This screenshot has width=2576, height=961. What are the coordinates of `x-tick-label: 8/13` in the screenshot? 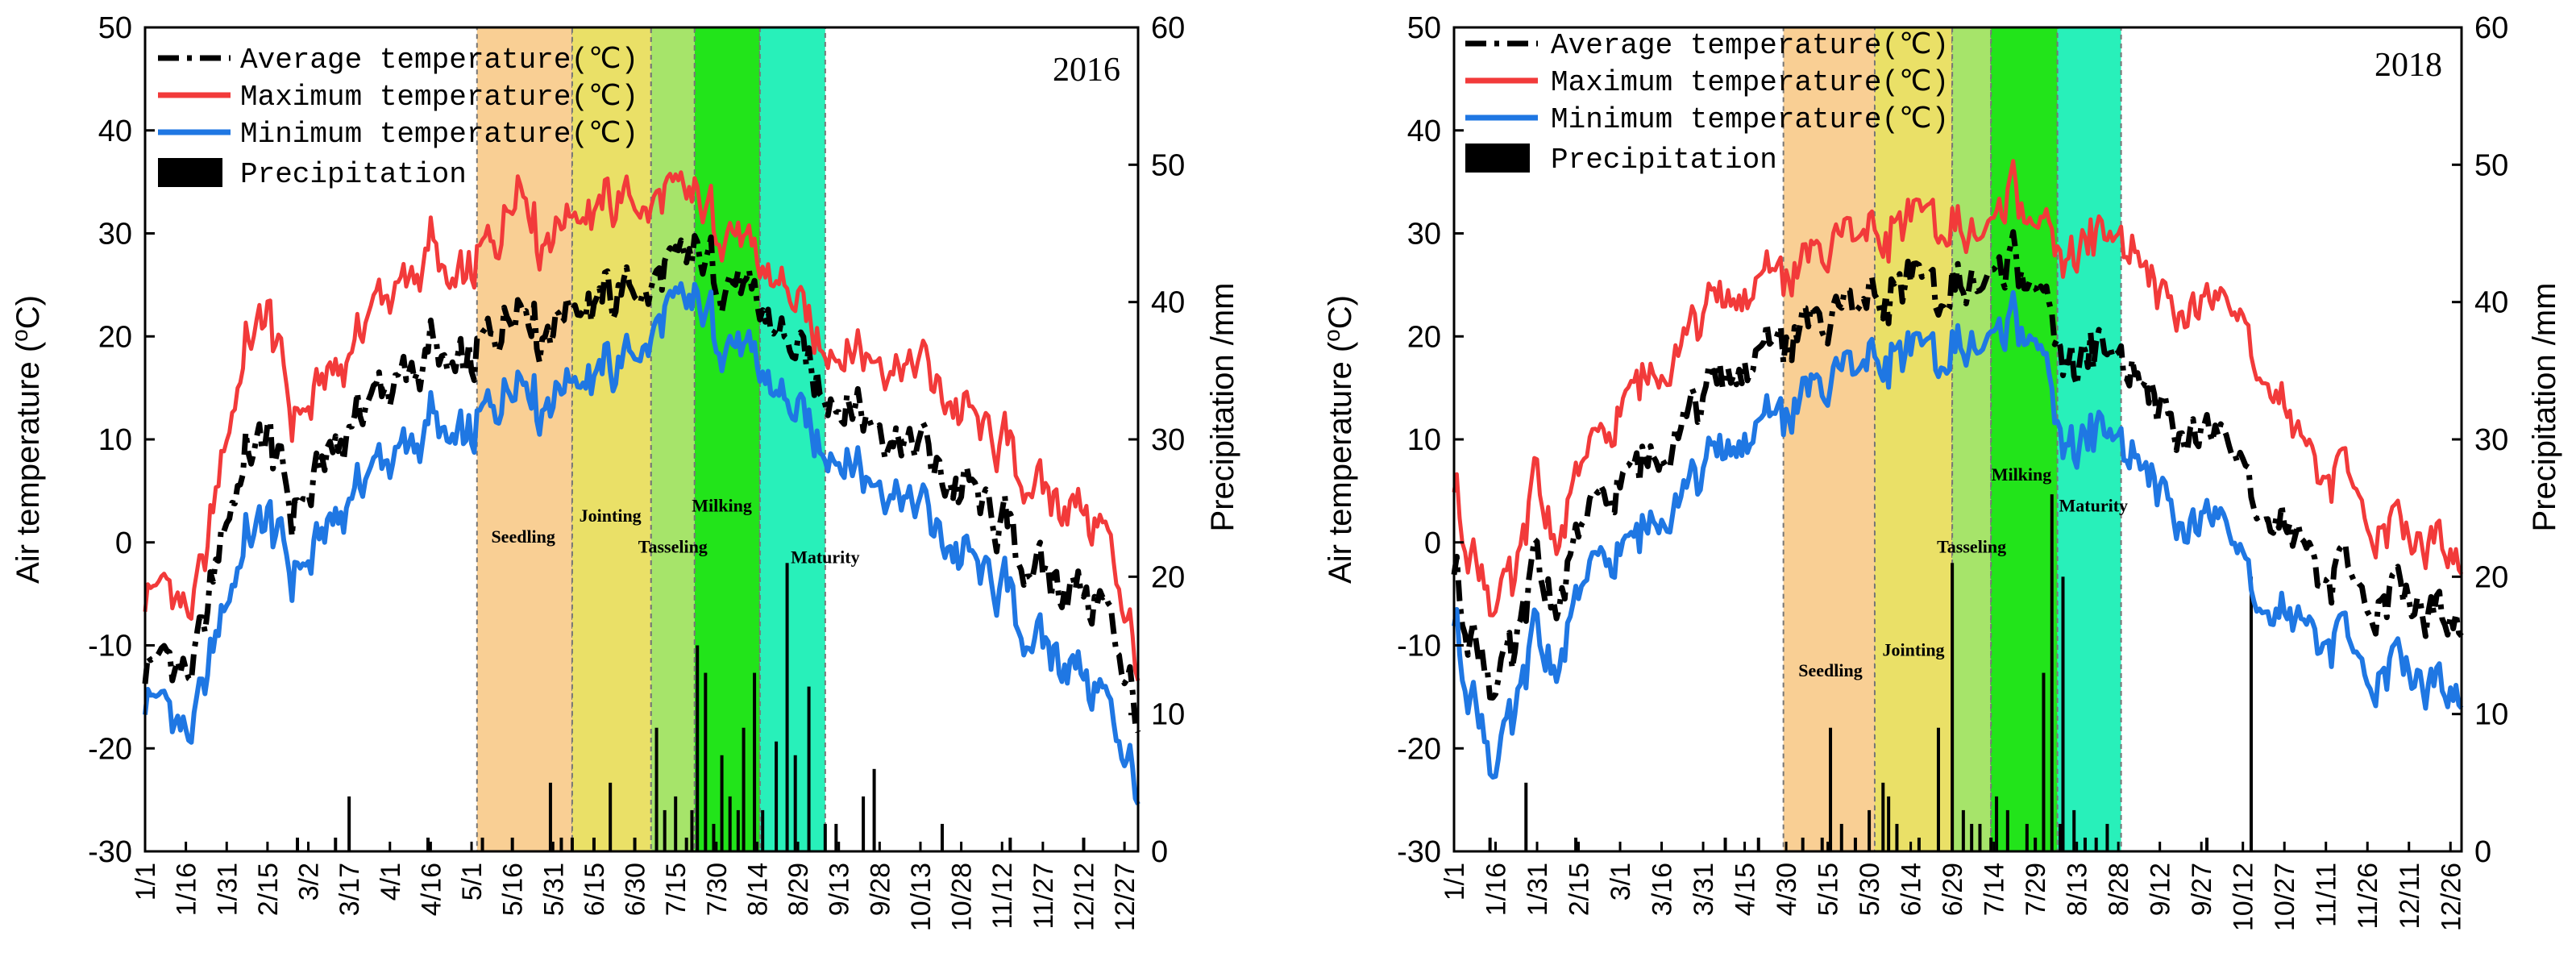 It's located at (2078, 889).